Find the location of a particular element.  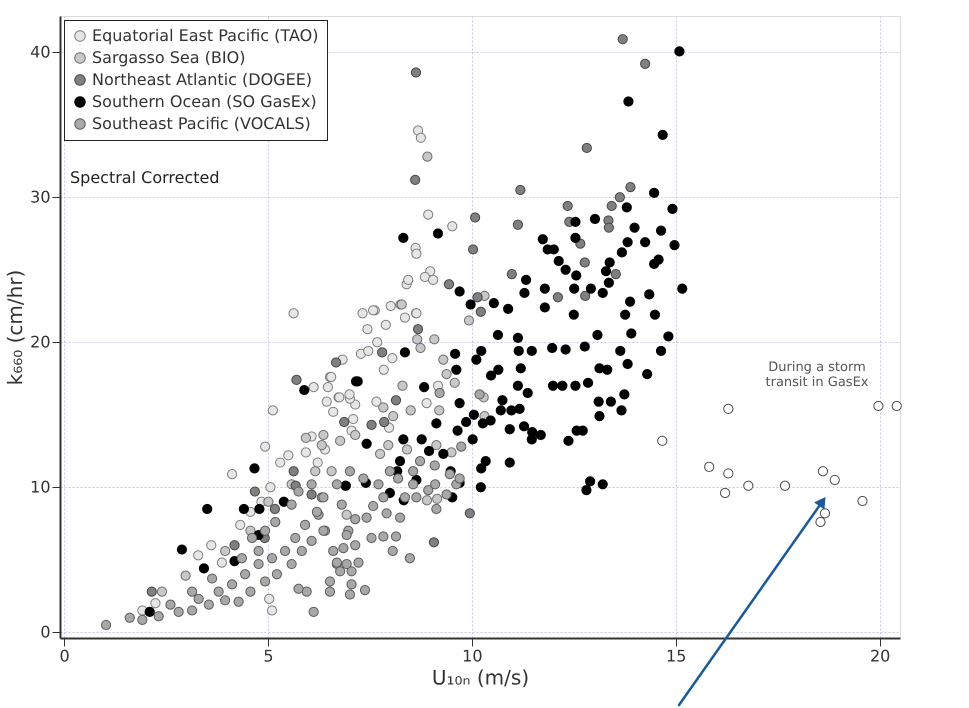

legend-label: Southern Ocean (SO GasEx) is located at coordinates (204, 101).